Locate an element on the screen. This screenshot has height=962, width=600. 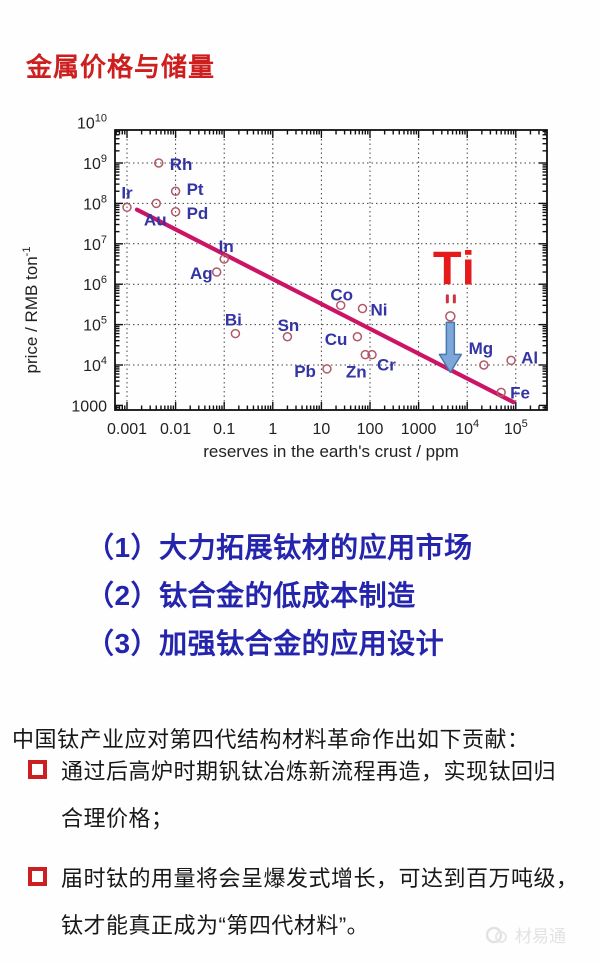
element-label-Al: Al is located at coordinates (529, 357).